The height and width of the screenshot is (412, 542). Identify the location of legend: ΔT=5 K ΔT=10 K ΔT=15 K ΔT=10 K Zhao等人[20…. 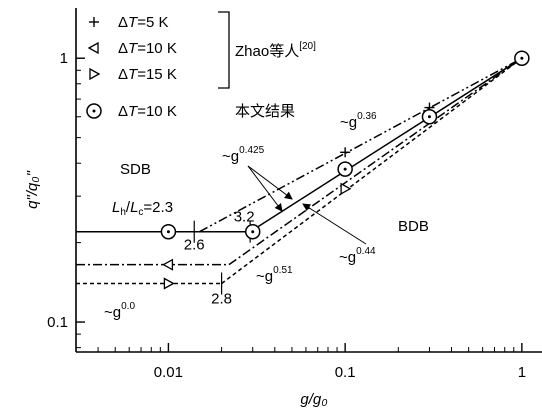
(201, 65).